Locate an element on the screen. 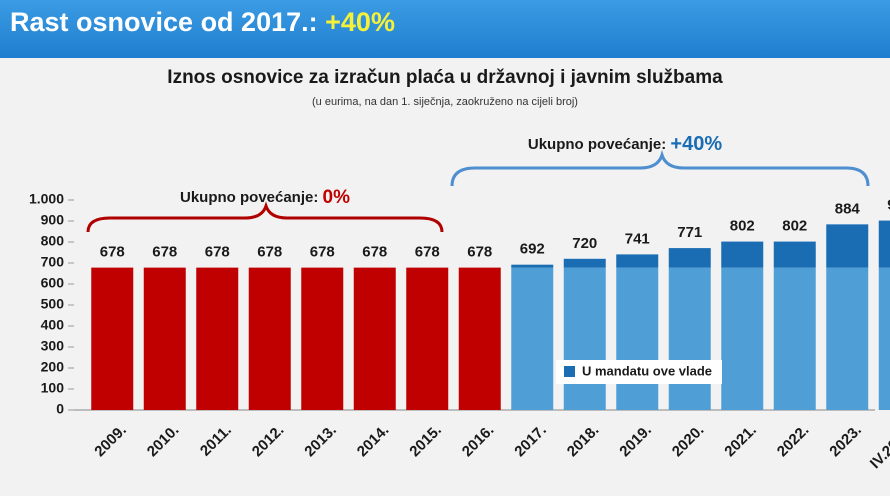 This screenshot has height=496, width=890. x-tick-label: 2016. is located at coordinates (478, 441).